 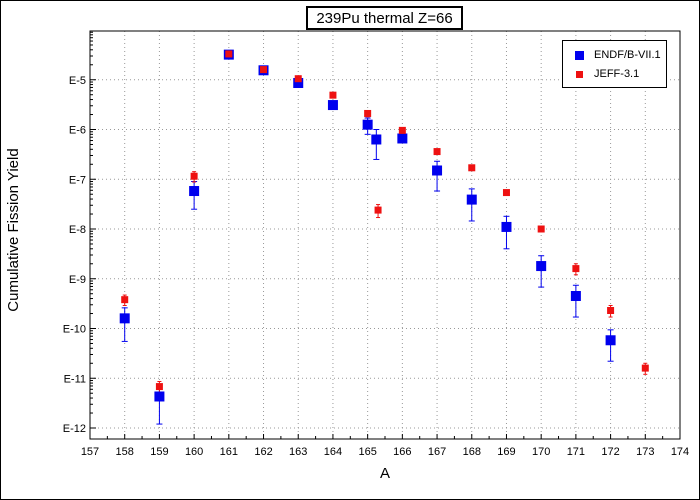 What do you see at coordinates (74, 429) in the screenshot?
I see `y-tick-label: E-12` at bounding box center [74, 429].